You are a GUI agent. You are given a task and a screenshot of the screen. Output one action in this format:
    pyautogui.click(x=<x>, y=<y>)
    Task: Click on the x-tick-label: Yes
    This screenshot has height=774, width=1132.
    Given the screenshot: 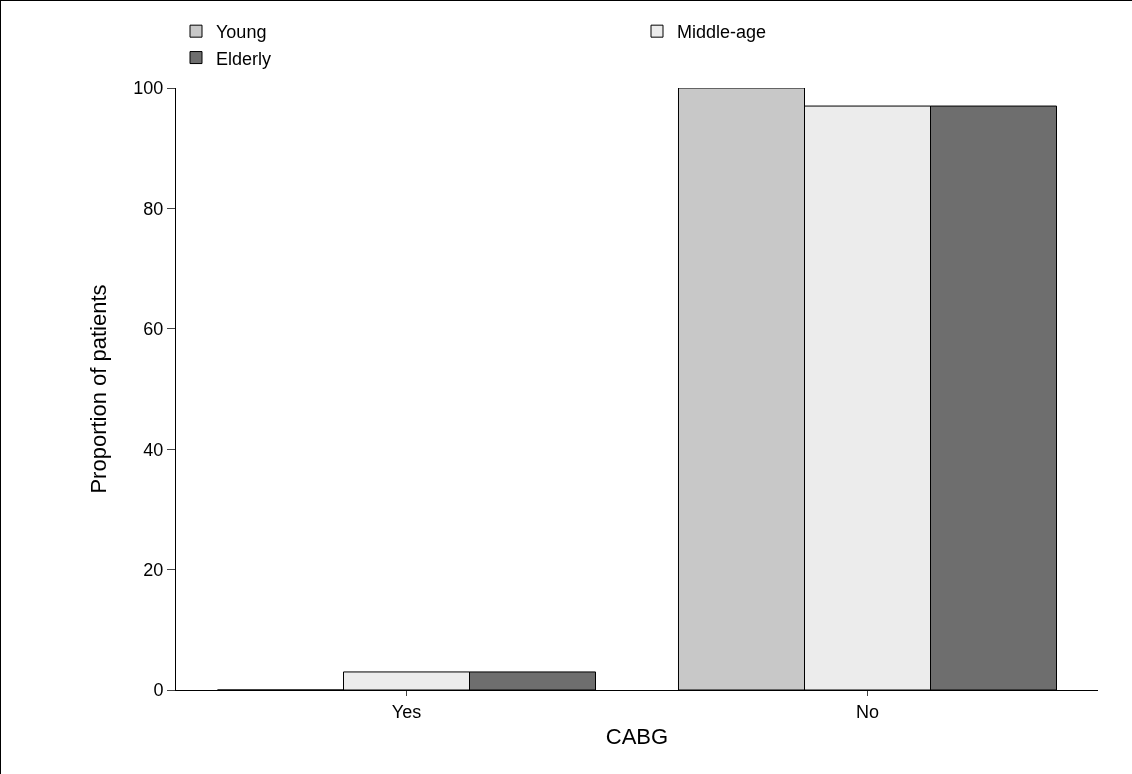 What is the action you would take?
    pyautogui.click(x=406, y=711)
    